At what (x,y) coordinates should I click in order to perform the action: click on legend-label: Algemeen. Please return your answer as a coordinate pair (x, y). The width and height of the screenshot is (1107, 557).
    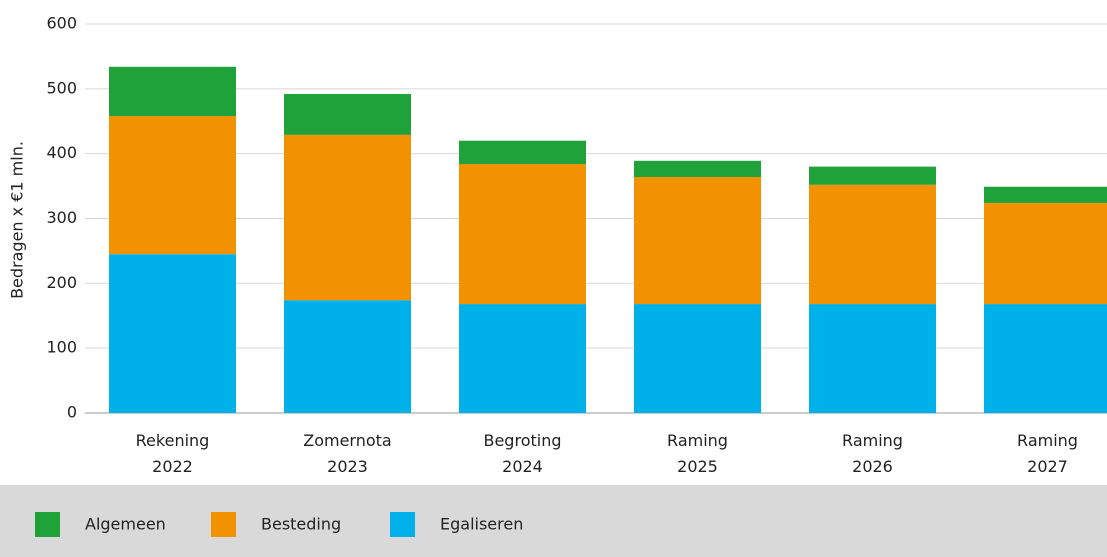
    Looking at the image, I should click on (125, 524).